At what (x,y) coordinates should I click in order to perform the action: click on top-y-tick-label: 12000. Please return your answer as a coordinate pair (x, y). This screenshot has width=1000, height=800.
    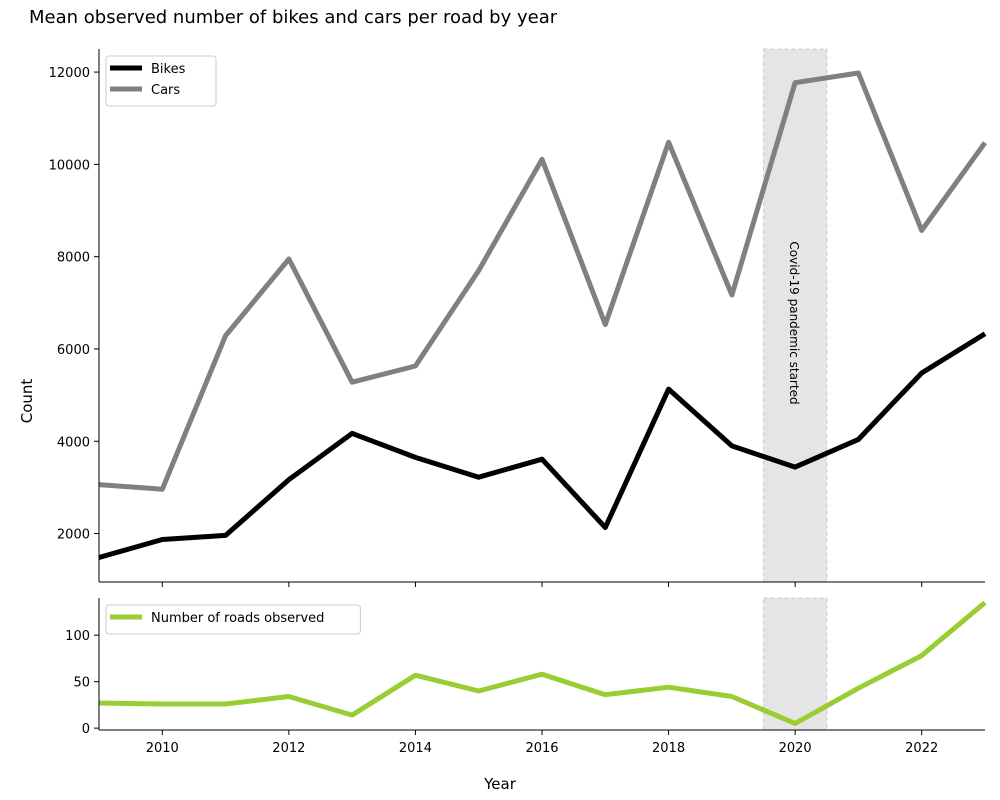
    Looking at the image, I should click on (69, 73).